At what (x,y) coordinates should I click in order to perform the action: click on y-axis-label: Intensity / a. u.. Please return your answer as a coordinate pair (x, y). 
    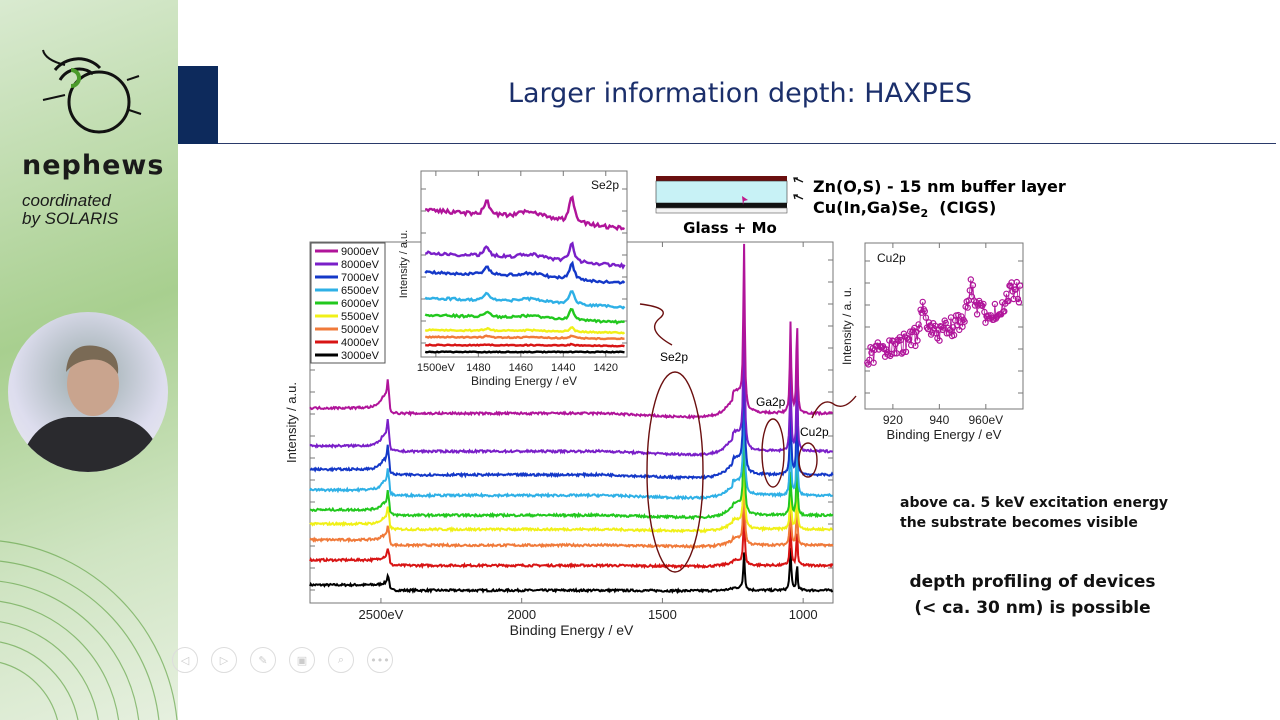
    Looking at the image, I should click on (847, 326).